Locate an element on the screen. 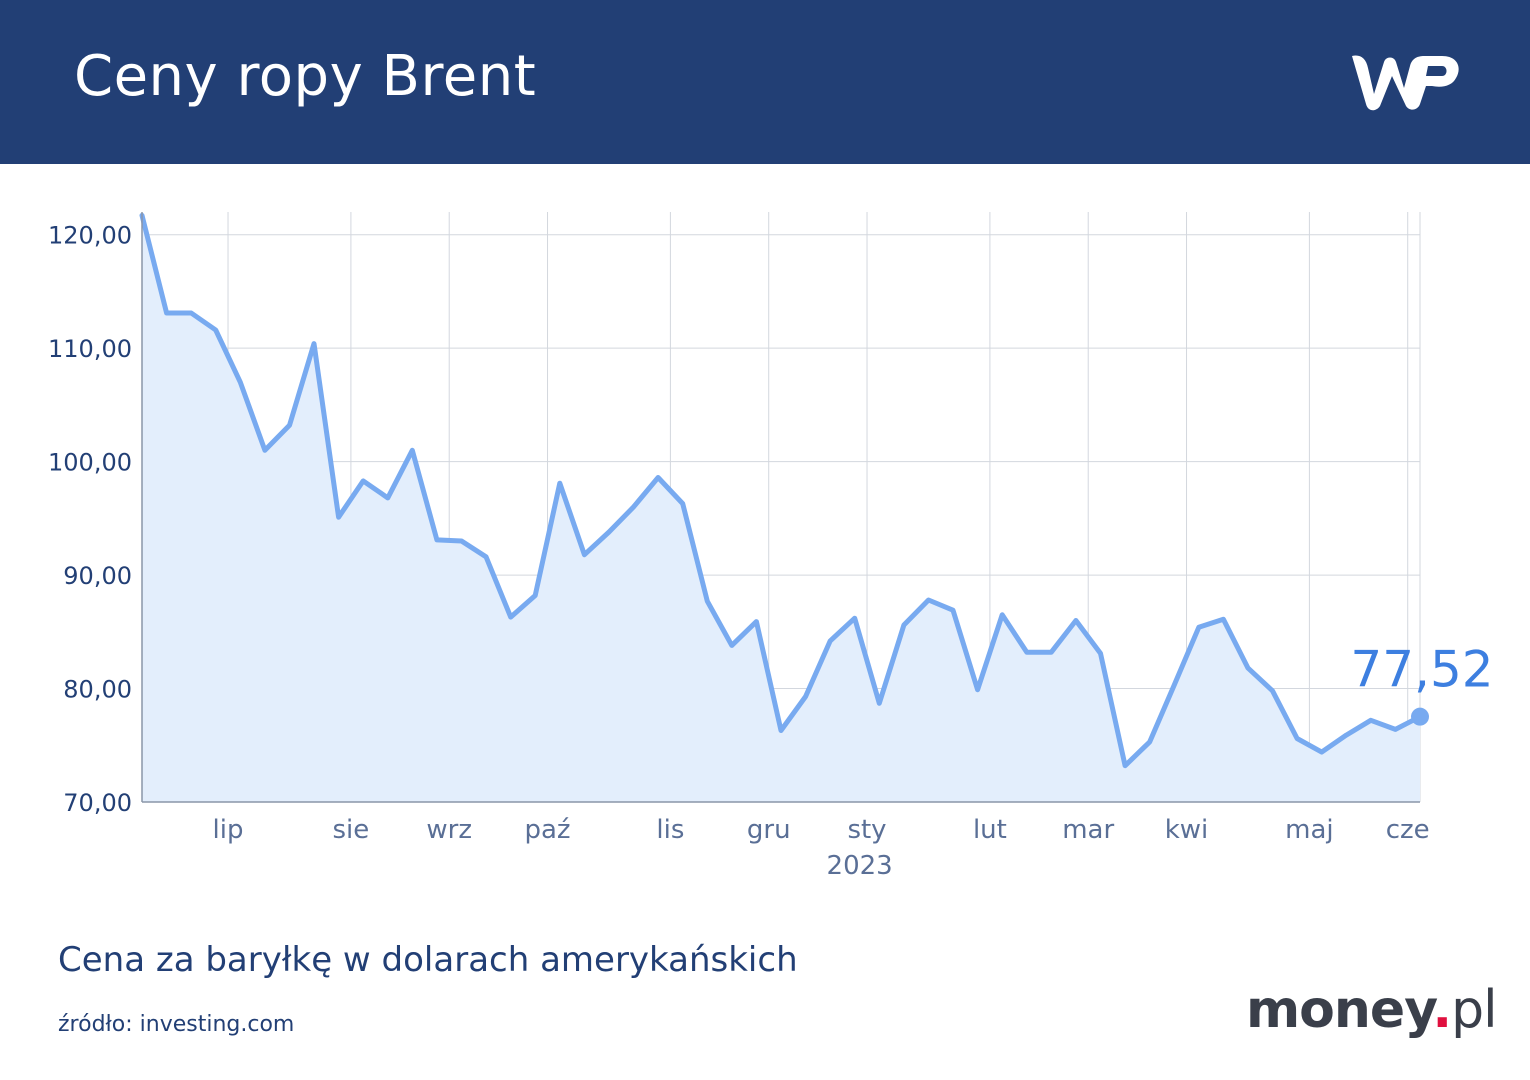  money-pl-logo: money.pl is located at coordinates (1372, 1010).